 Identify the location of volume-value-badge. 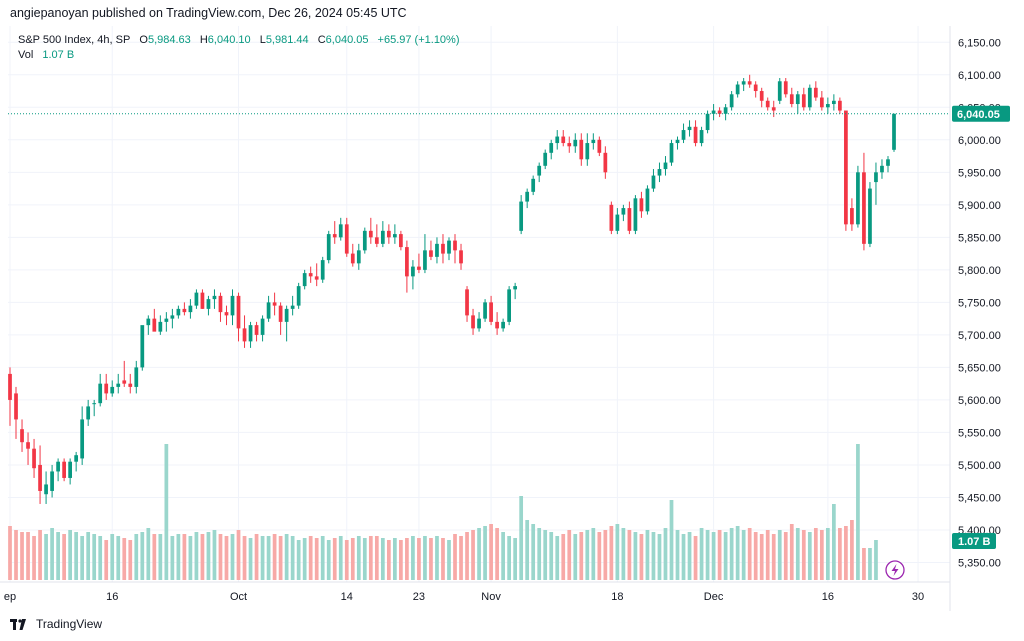
(974, 541).